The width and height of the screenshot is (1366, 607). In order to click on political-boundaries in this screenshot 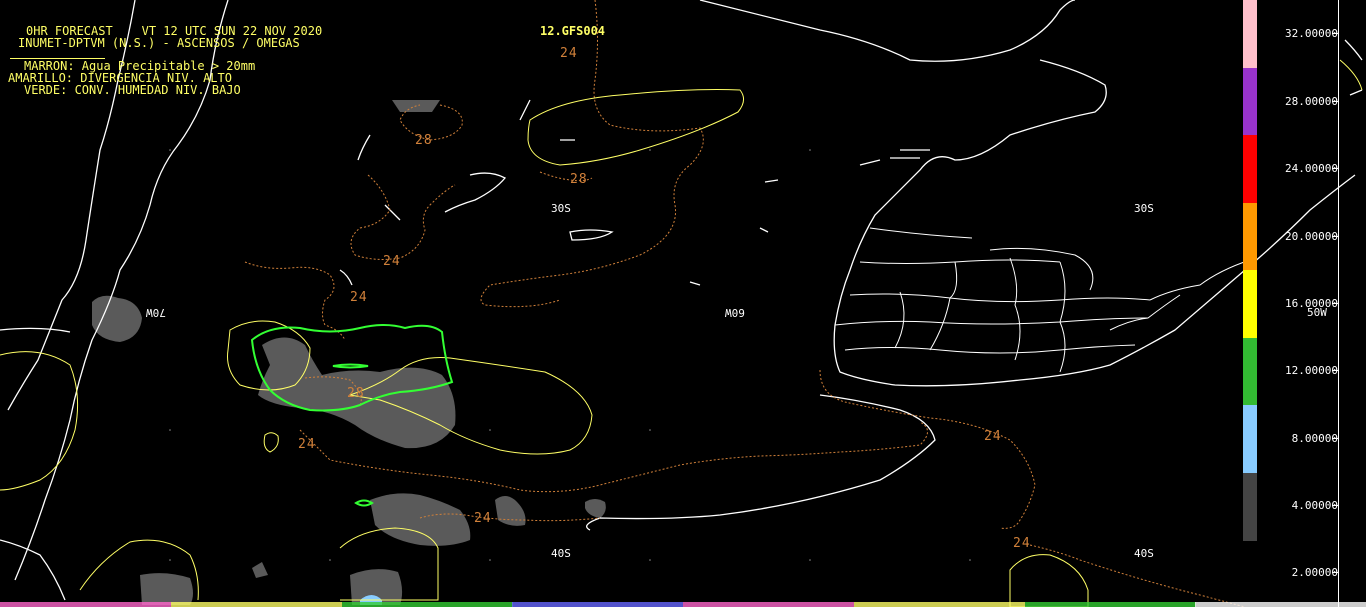, I will do `click(1042, 300)`.